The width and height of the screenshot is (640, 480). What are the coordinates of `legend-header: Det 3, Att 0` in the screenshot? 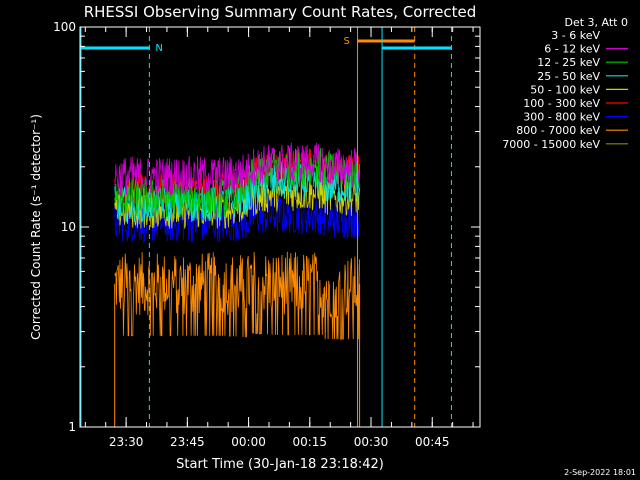 It's located at (597, 22).